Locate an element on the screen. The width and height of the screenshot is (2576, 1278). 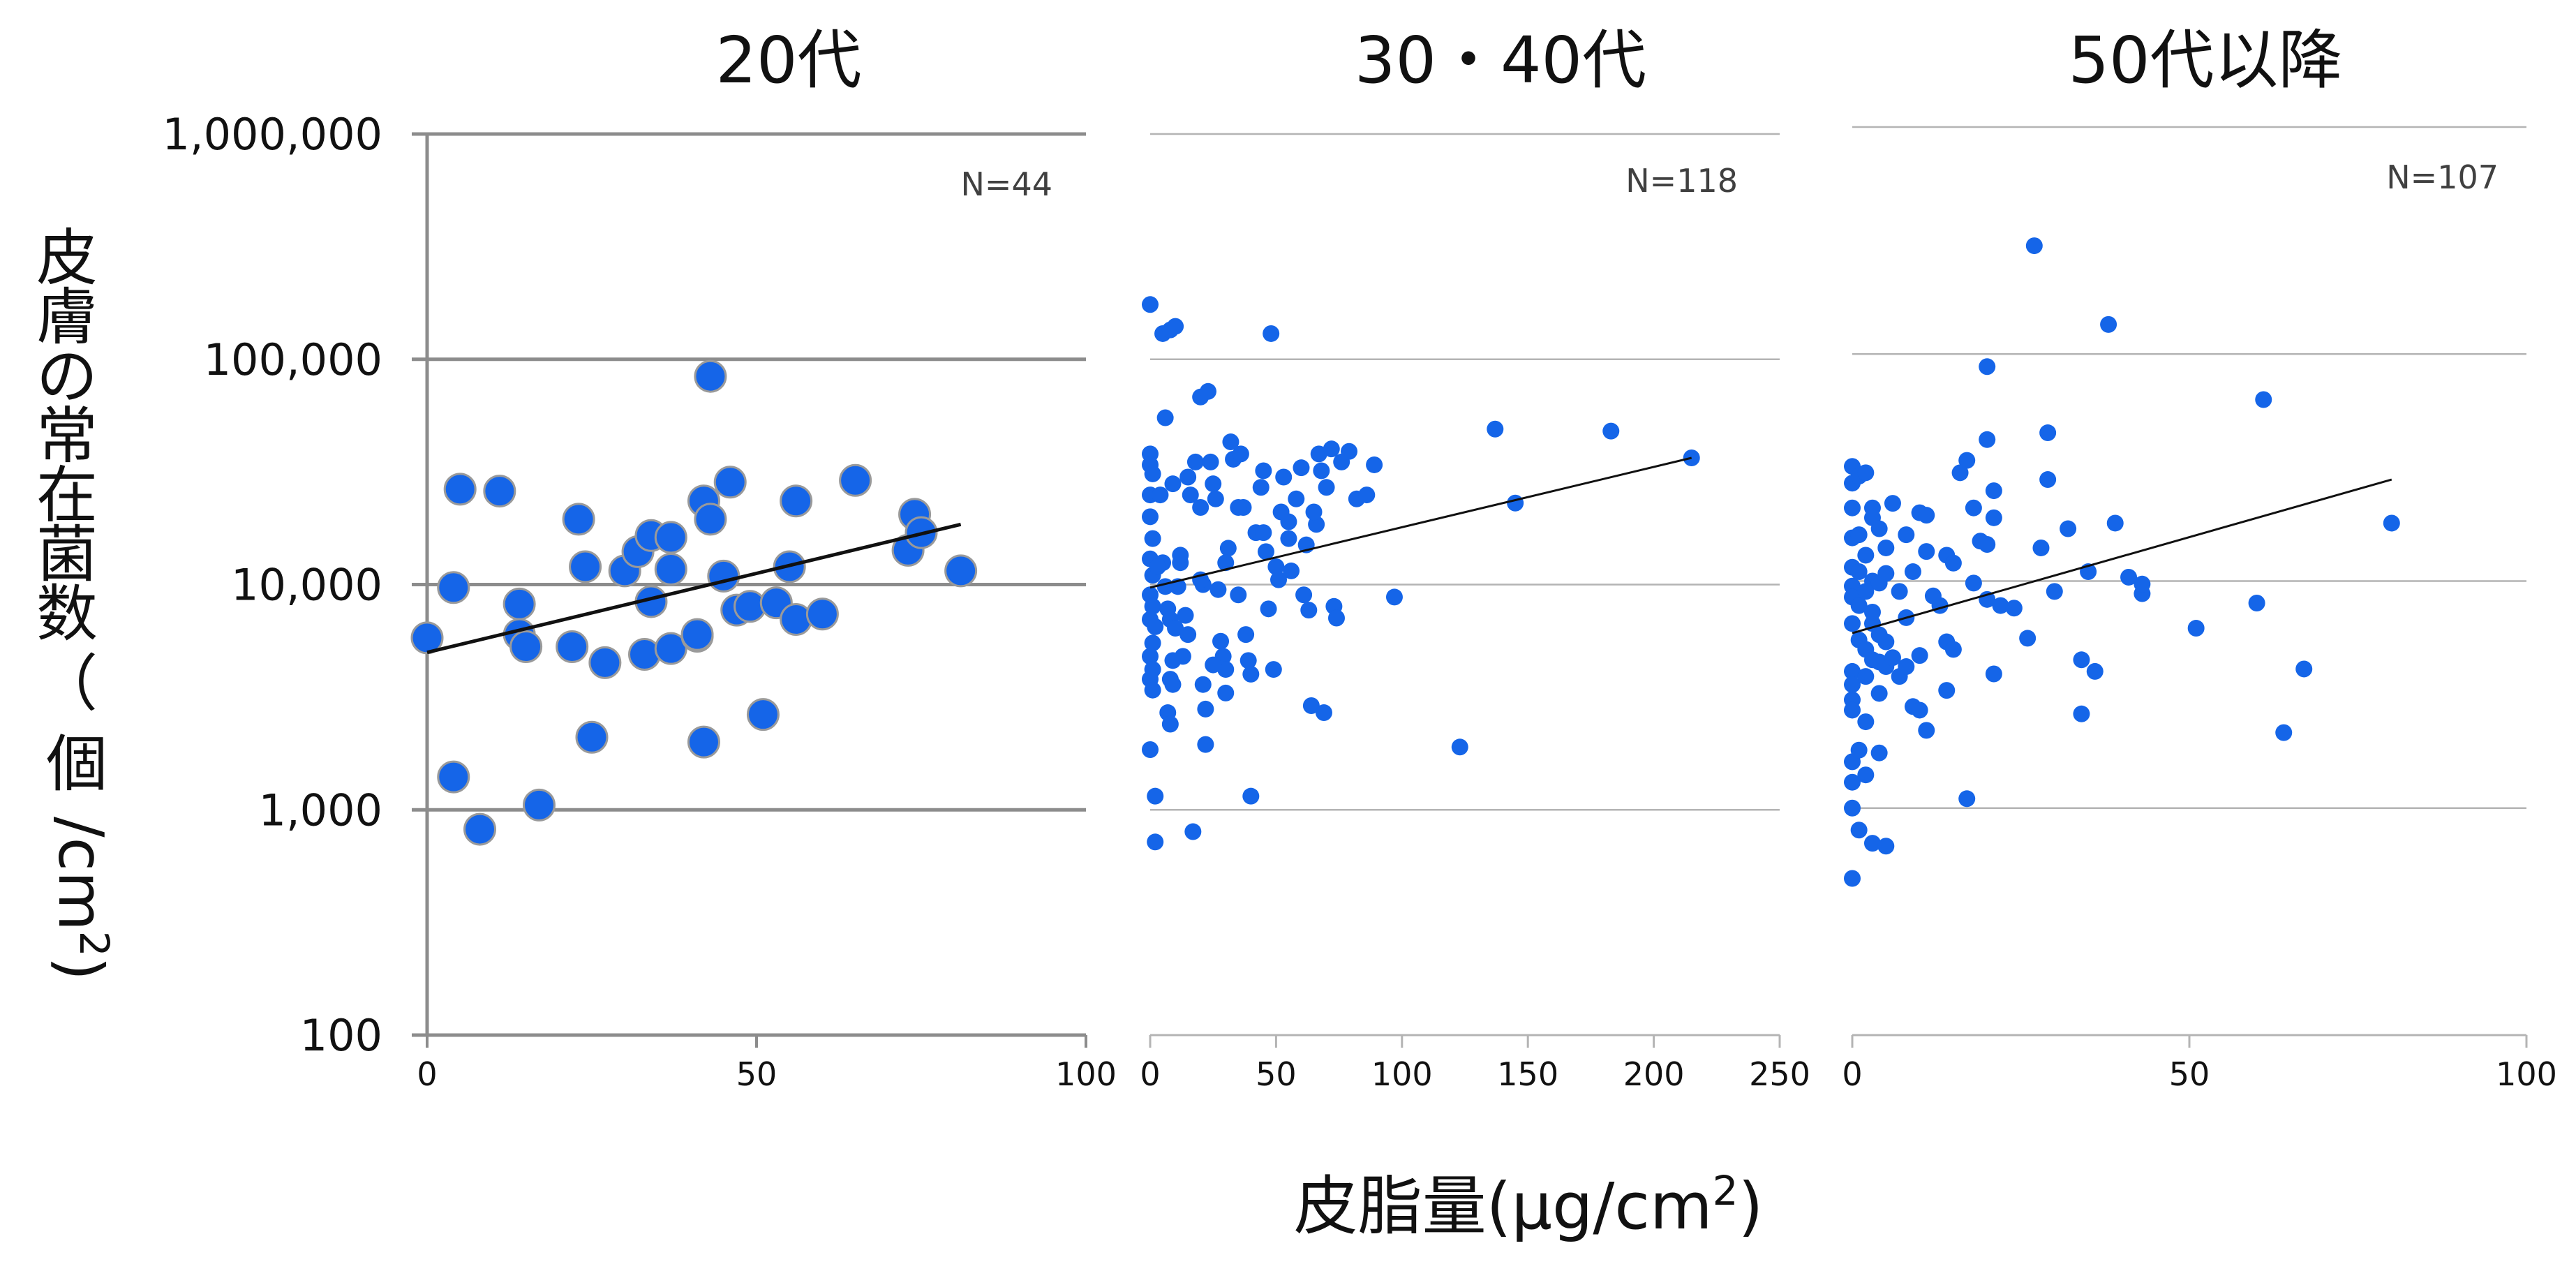
y-axis-label-char: 菌 is located at coordinates (67, 554).